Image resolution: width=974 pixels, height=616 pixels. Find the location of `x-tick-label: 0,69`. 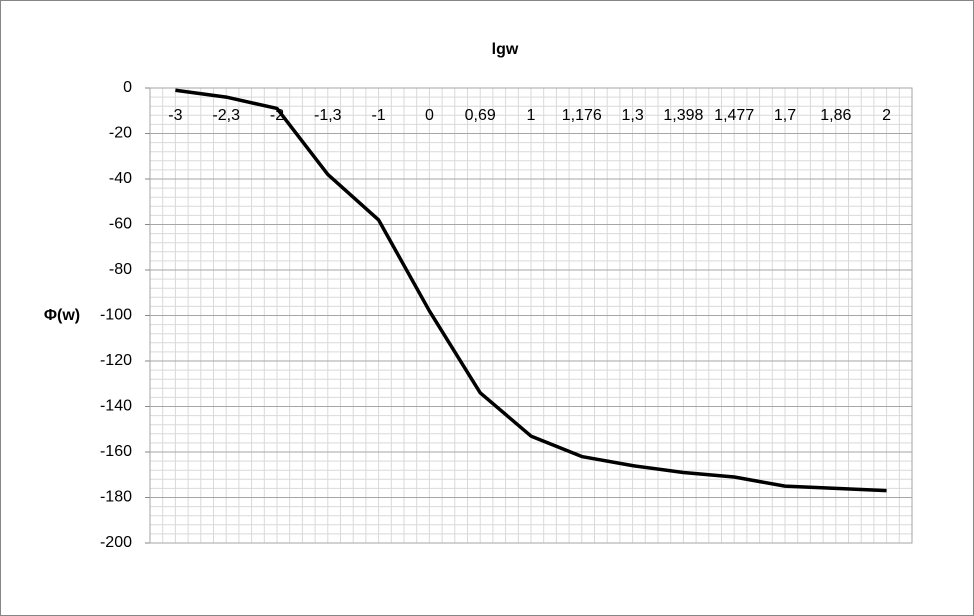

x-tick-label: 0,69 is located at coordinates (480, 115).